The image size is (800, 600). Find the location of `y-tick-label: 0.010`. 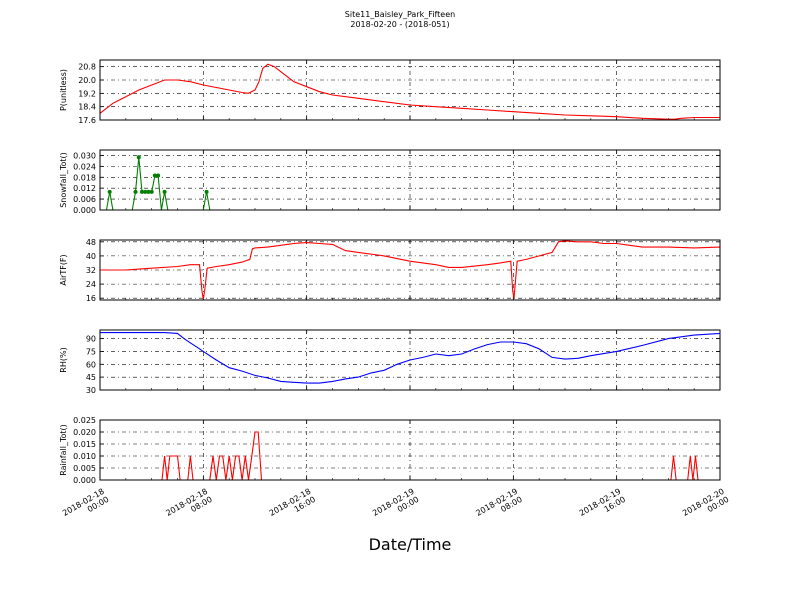

y-tick-label: 0.010 is located at coordinates (84, 456).